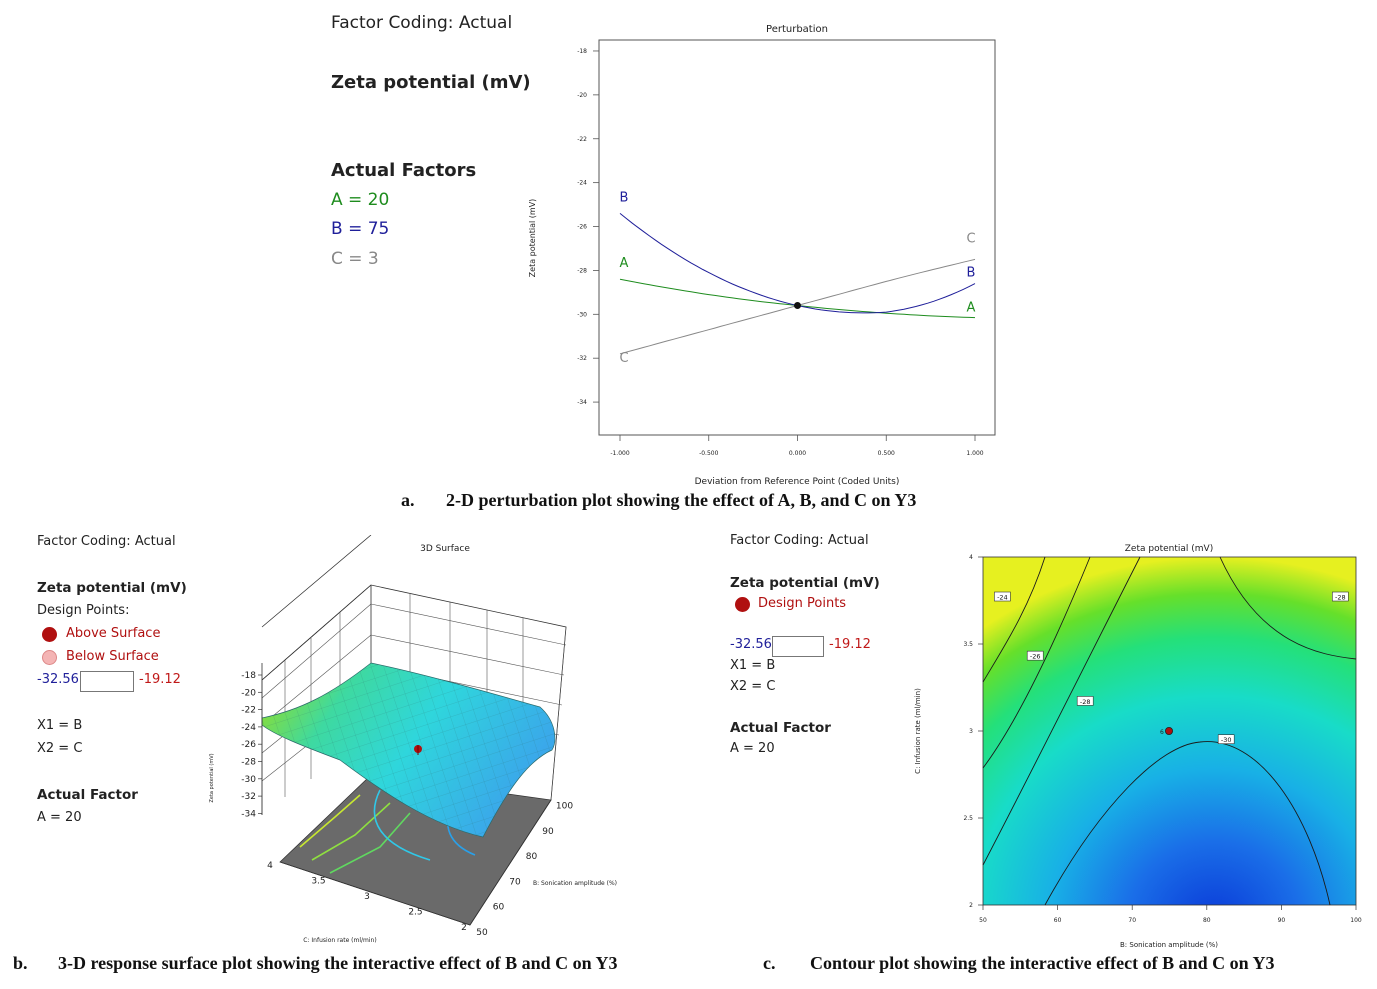  Describe the element at coordinates (802, 603) in the screenshot. I see `panel-c-design-points: Design Points` at that location.